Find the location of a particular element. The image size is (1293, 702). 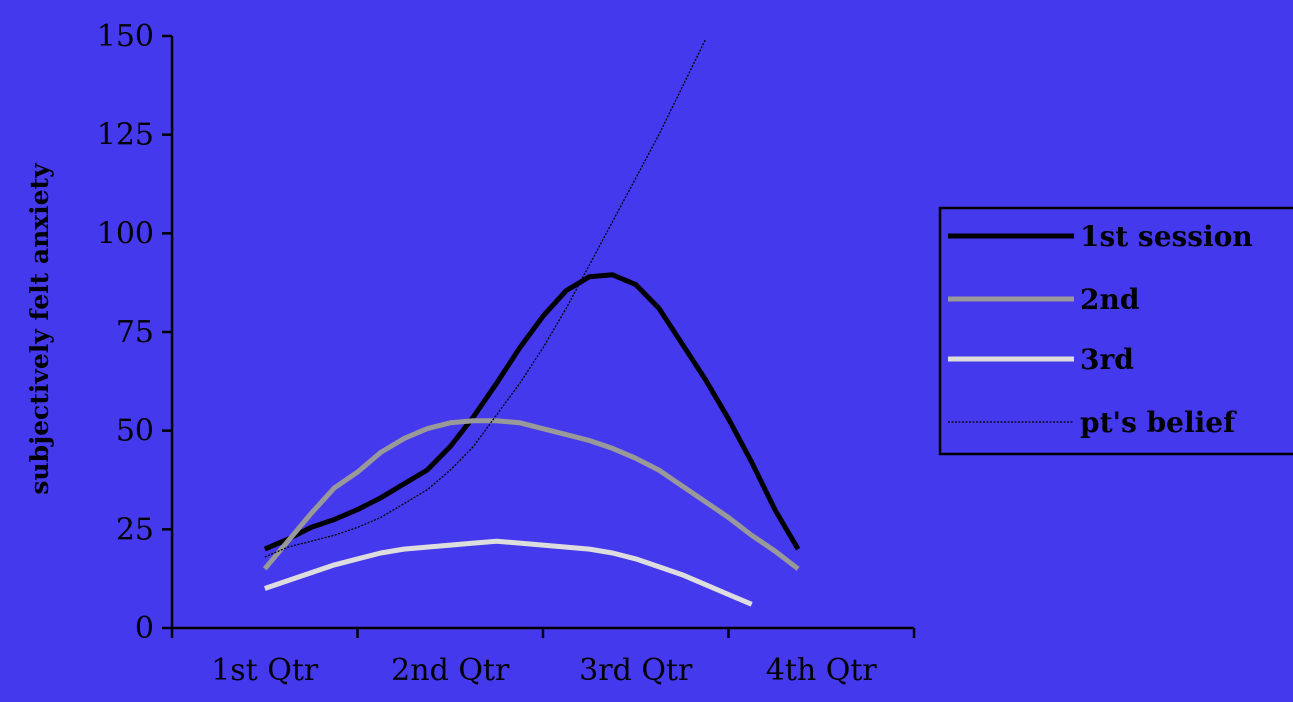

legend-box is located at coordinates (1115, 331).